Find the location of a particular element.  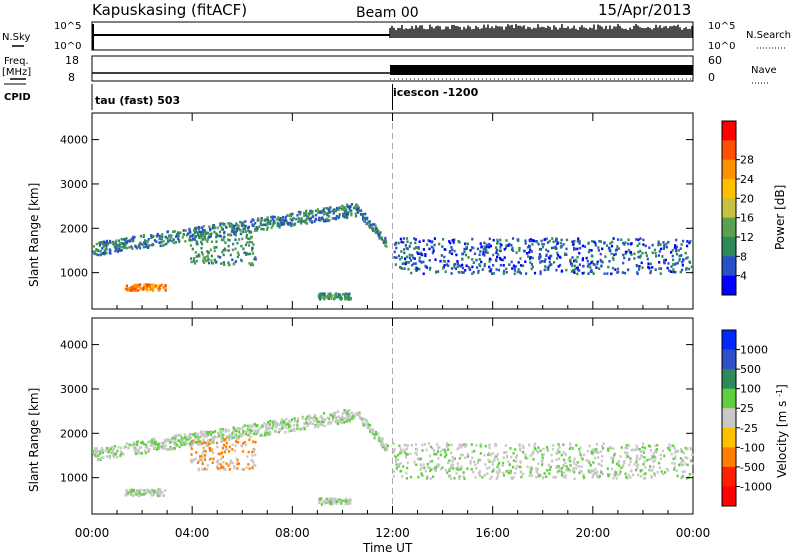

velocity-scatter is located at coordinates (393, 457).